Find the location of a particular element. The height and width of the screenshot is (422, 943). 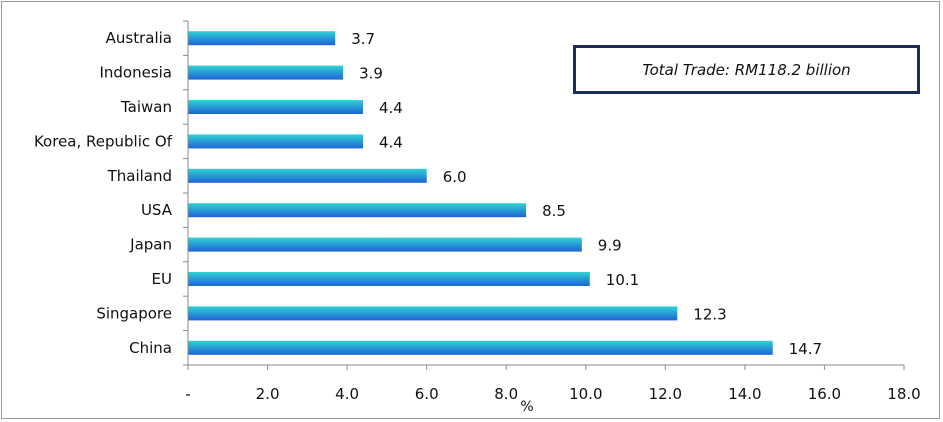

x-tick-label: 4.0 is located at coordinates (347, 394).